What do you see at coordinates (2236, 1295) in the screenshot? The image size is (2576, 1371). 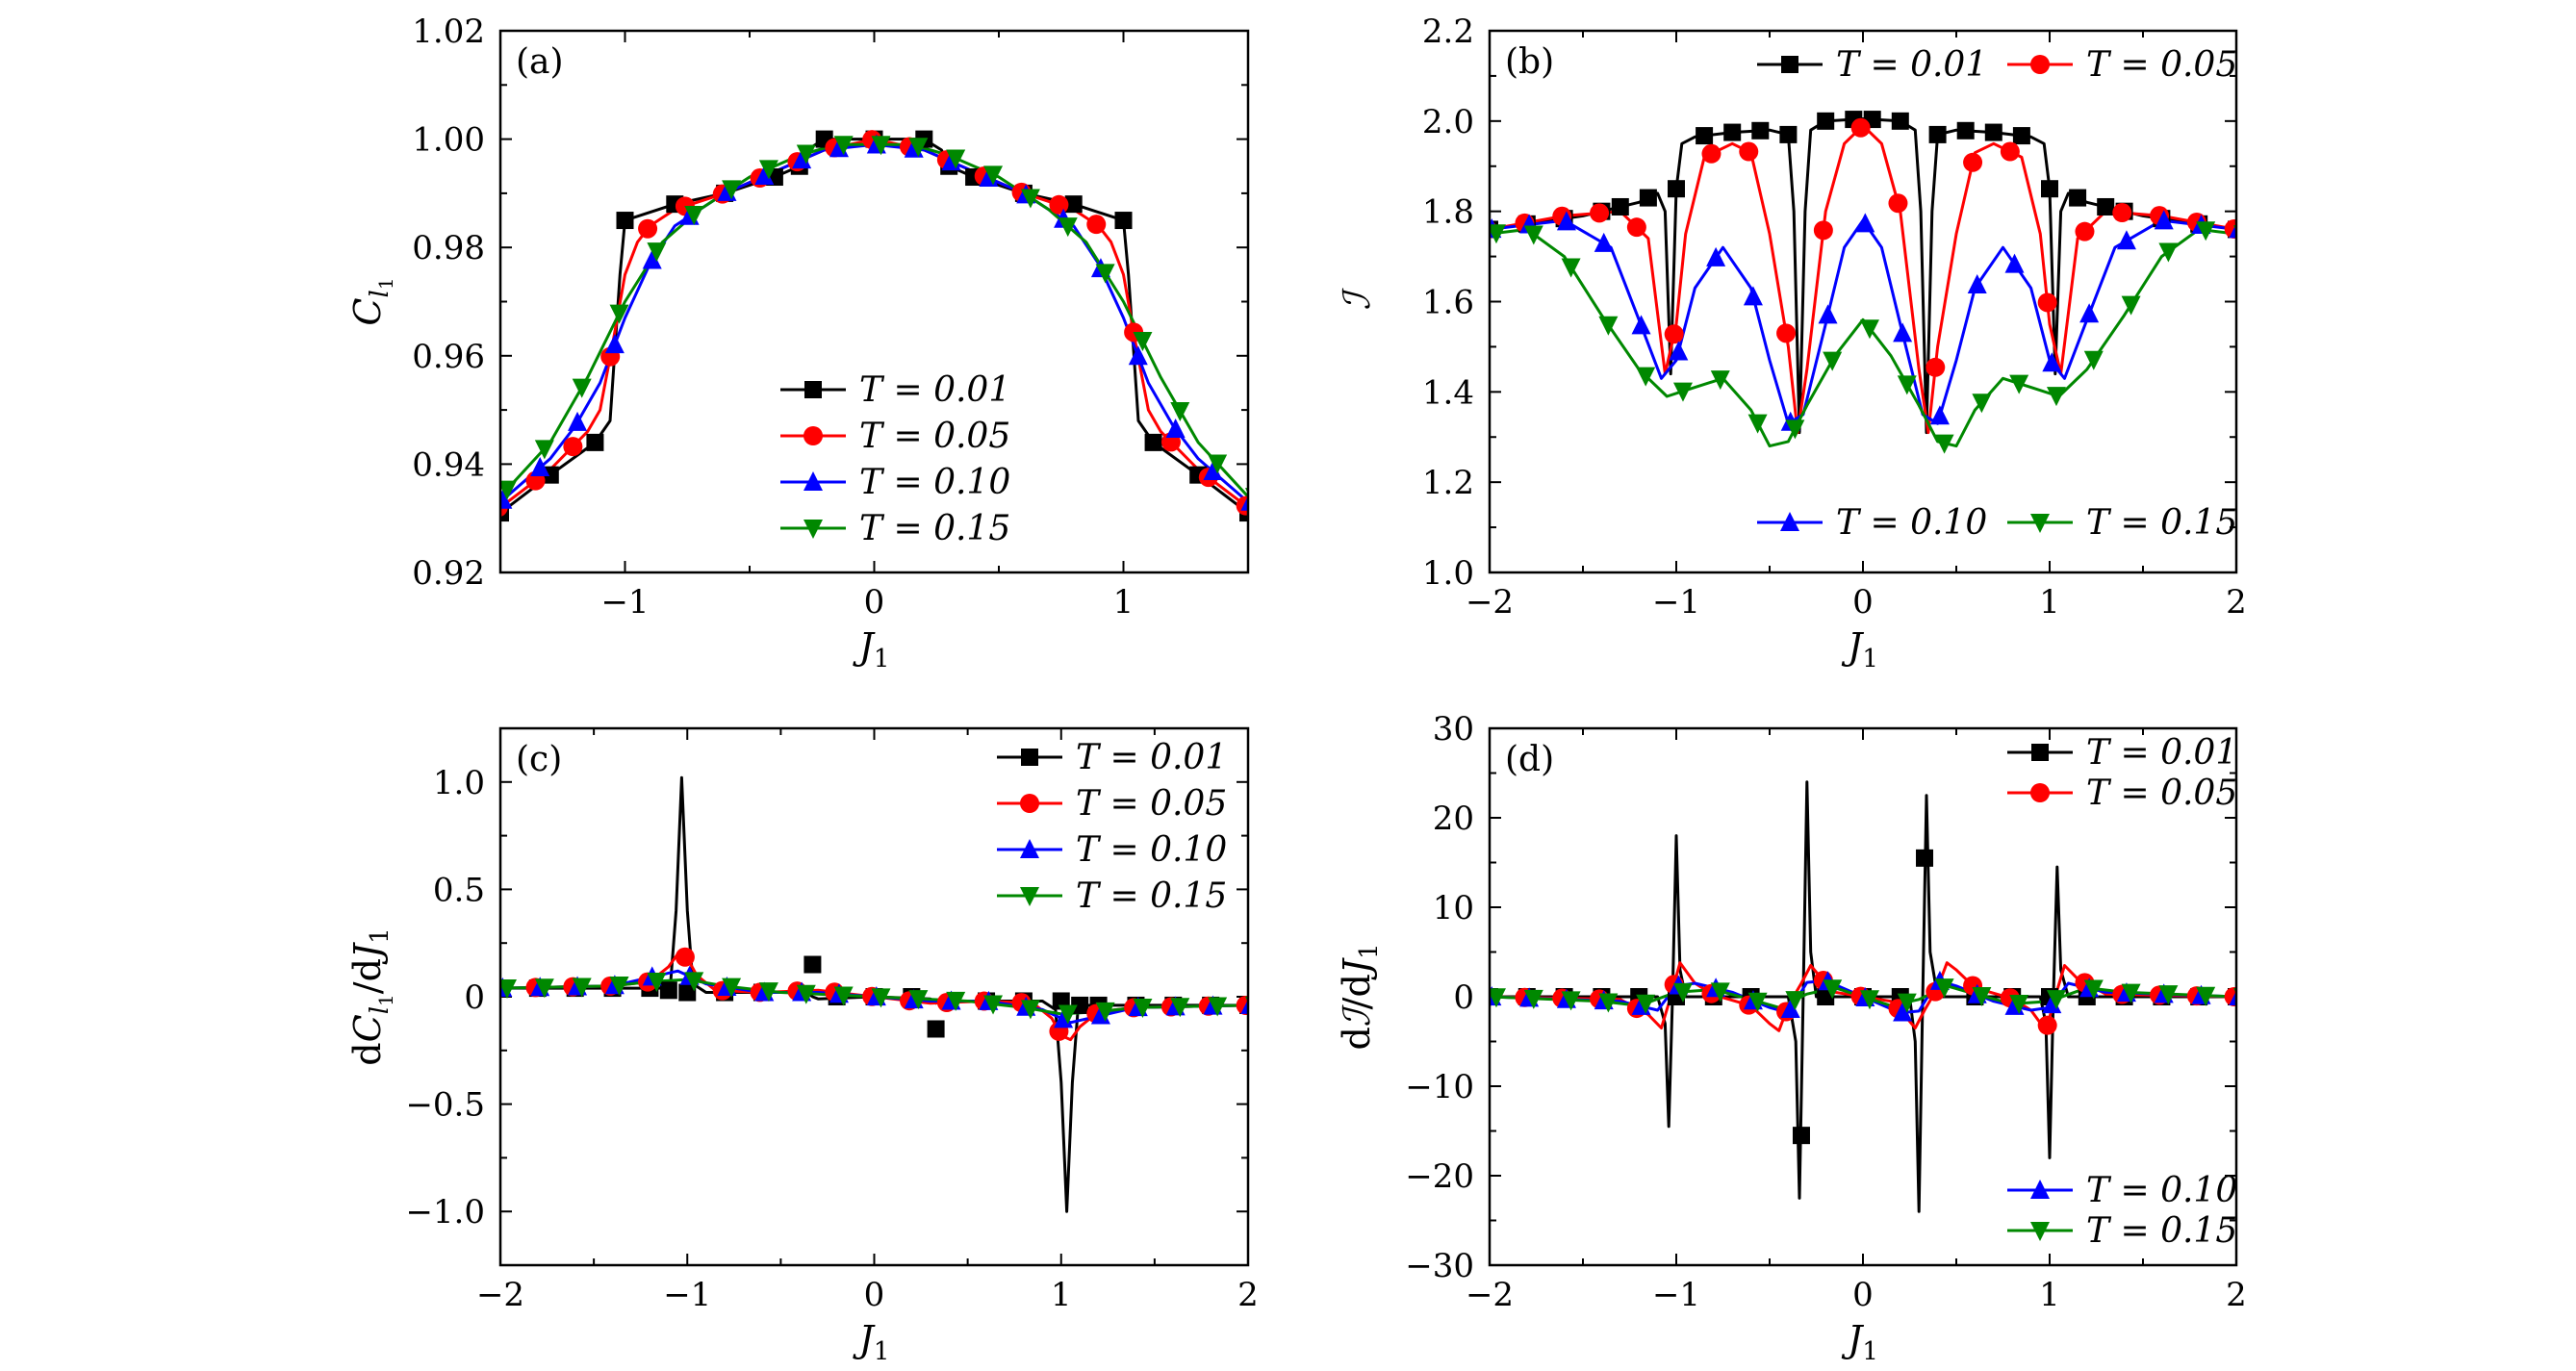 I see `x-tick-label: 2` at bounding box center [2236, 1295].